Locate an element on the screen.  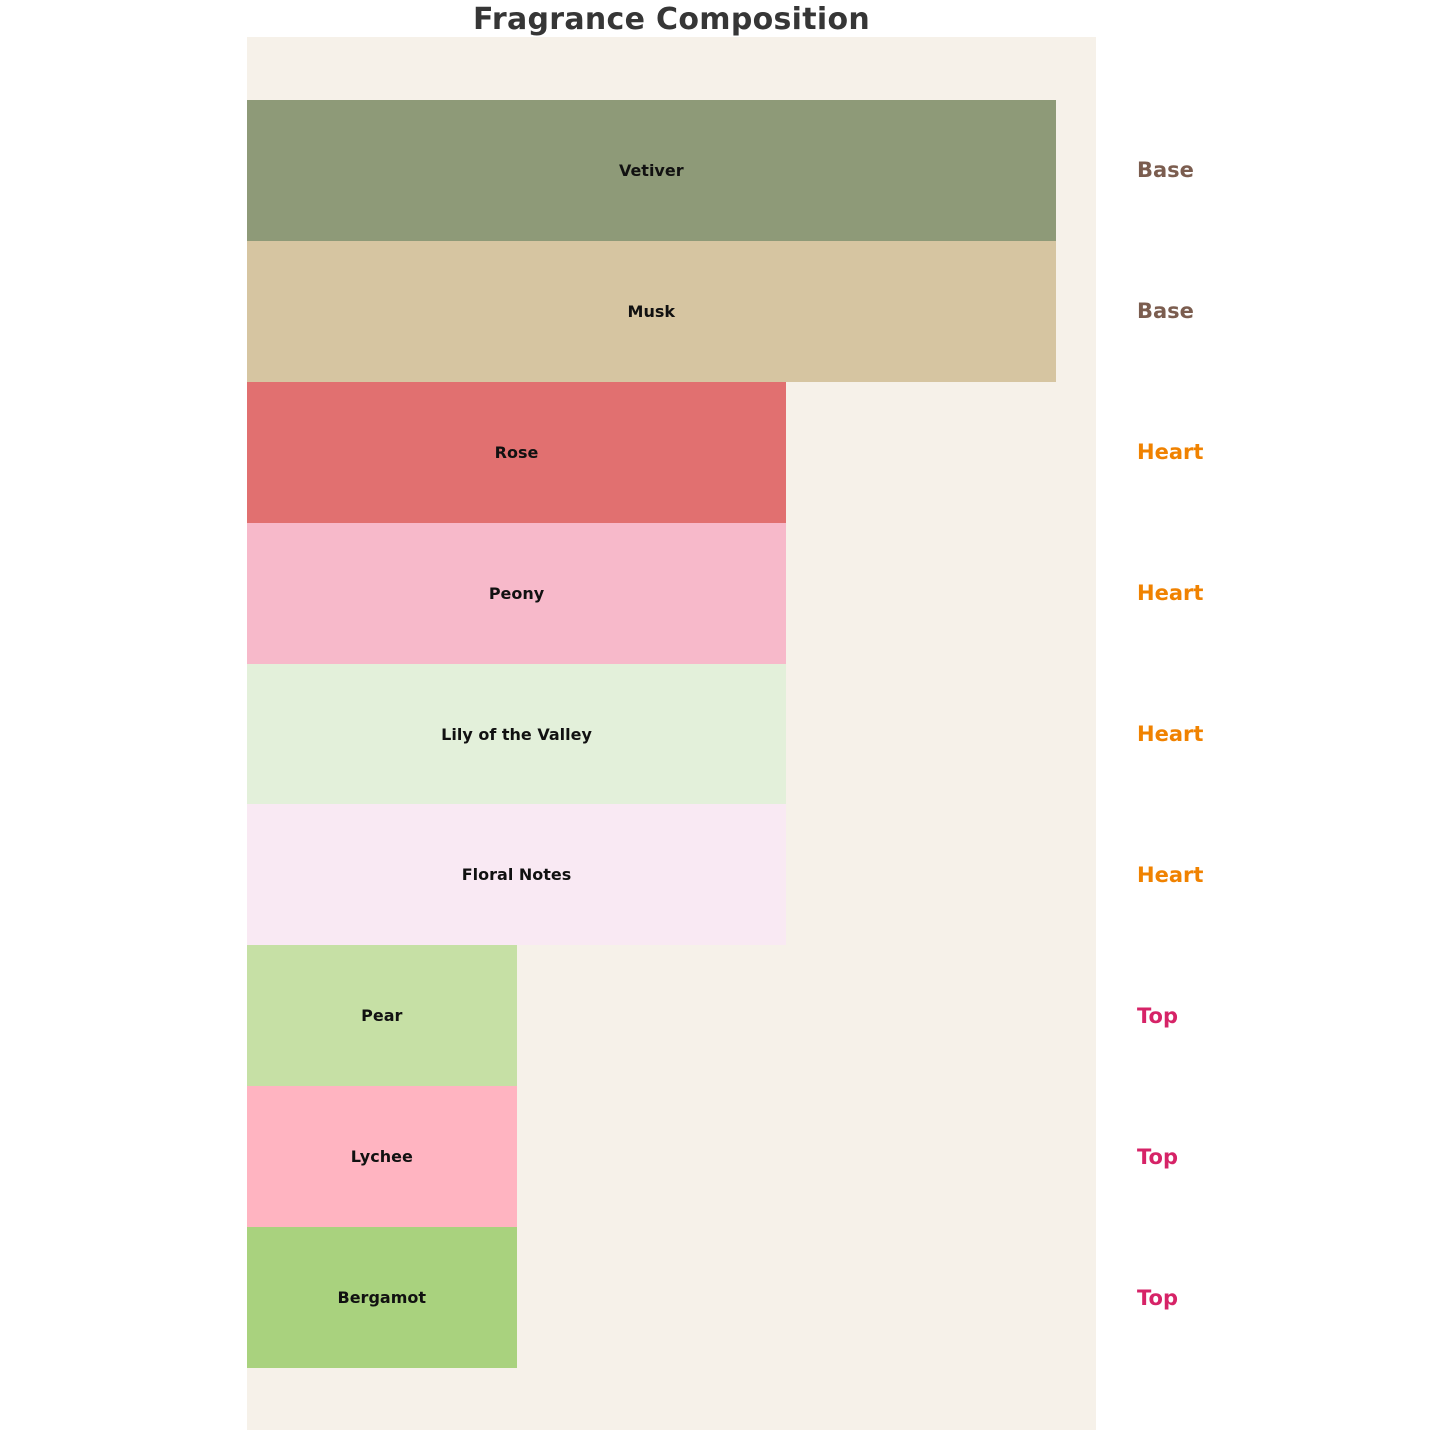
bar-label-lily-of-the-valley: Lily of the Valley is located at coordinates (516, 734).